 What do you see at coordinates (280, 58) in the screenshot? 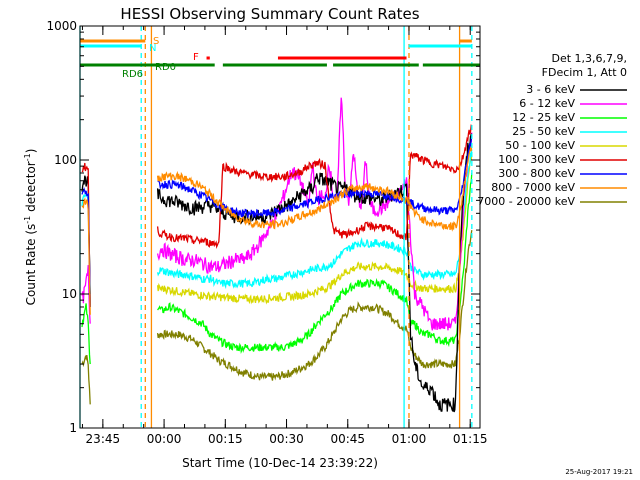
I see `flag-bar-layer: SN F RD0 RD6` at bounding box center [280, 58].